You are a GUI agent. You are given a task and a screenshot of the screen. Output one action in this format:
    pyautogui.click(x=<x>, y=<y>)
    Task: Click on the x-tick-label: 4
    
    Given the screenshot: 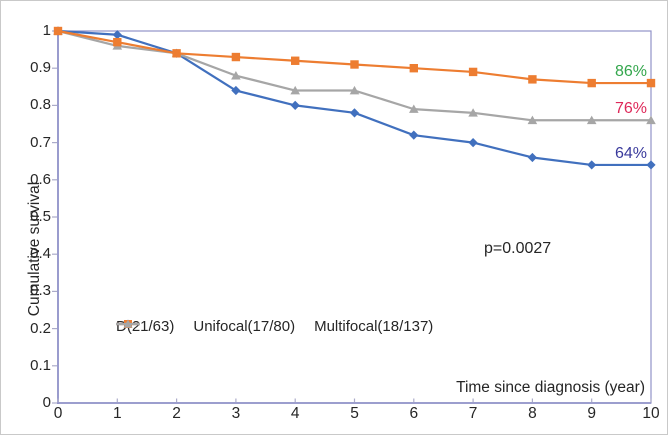 What is the action you would take?
    pyautogui.click(x=295, y=413)
    